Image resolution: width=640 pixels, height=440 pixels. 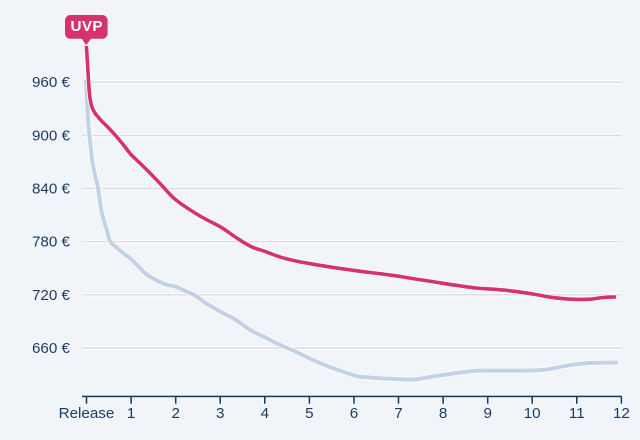 What do you see at coordinates (443, 413) in the screenshot?
I see `svg-text: 8` at bounding box center [443, 413].